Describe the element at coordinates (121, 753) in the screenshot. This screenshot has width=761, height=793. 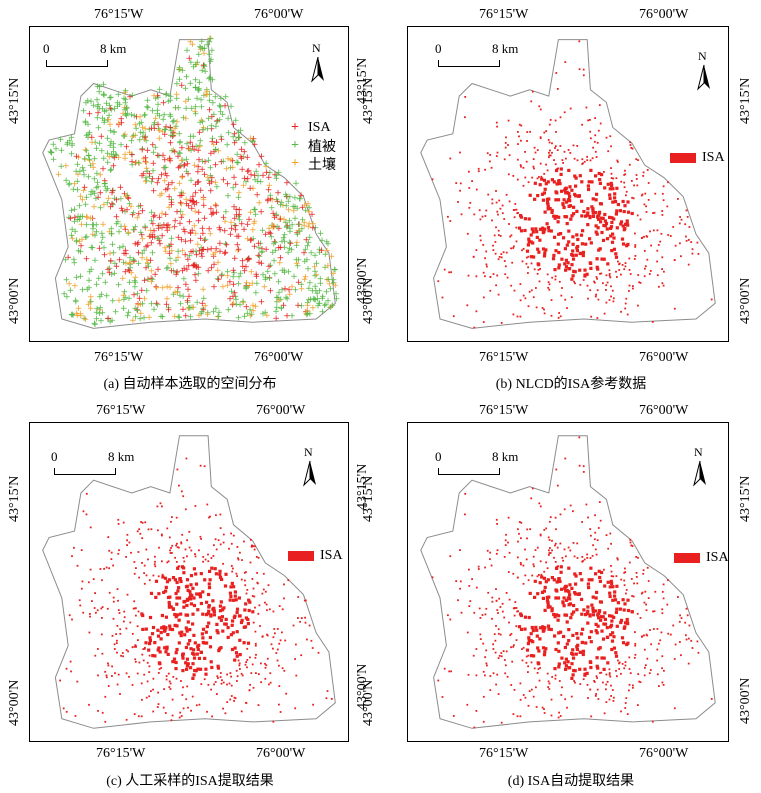
I see `bottom-lon-label-1: 76°15'W` at that location.